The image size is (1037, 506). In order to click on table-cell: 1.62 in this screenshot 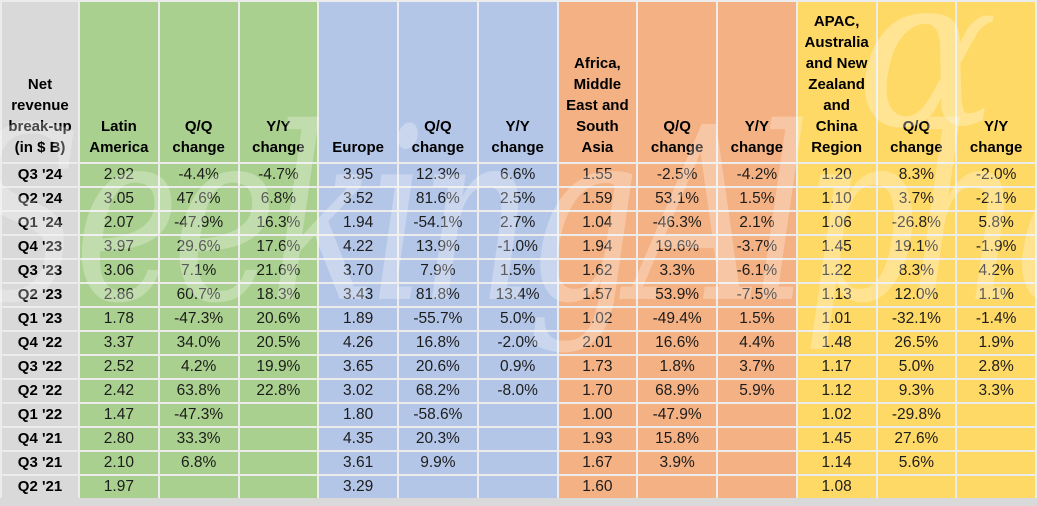, I will do `click(597, 271)`.